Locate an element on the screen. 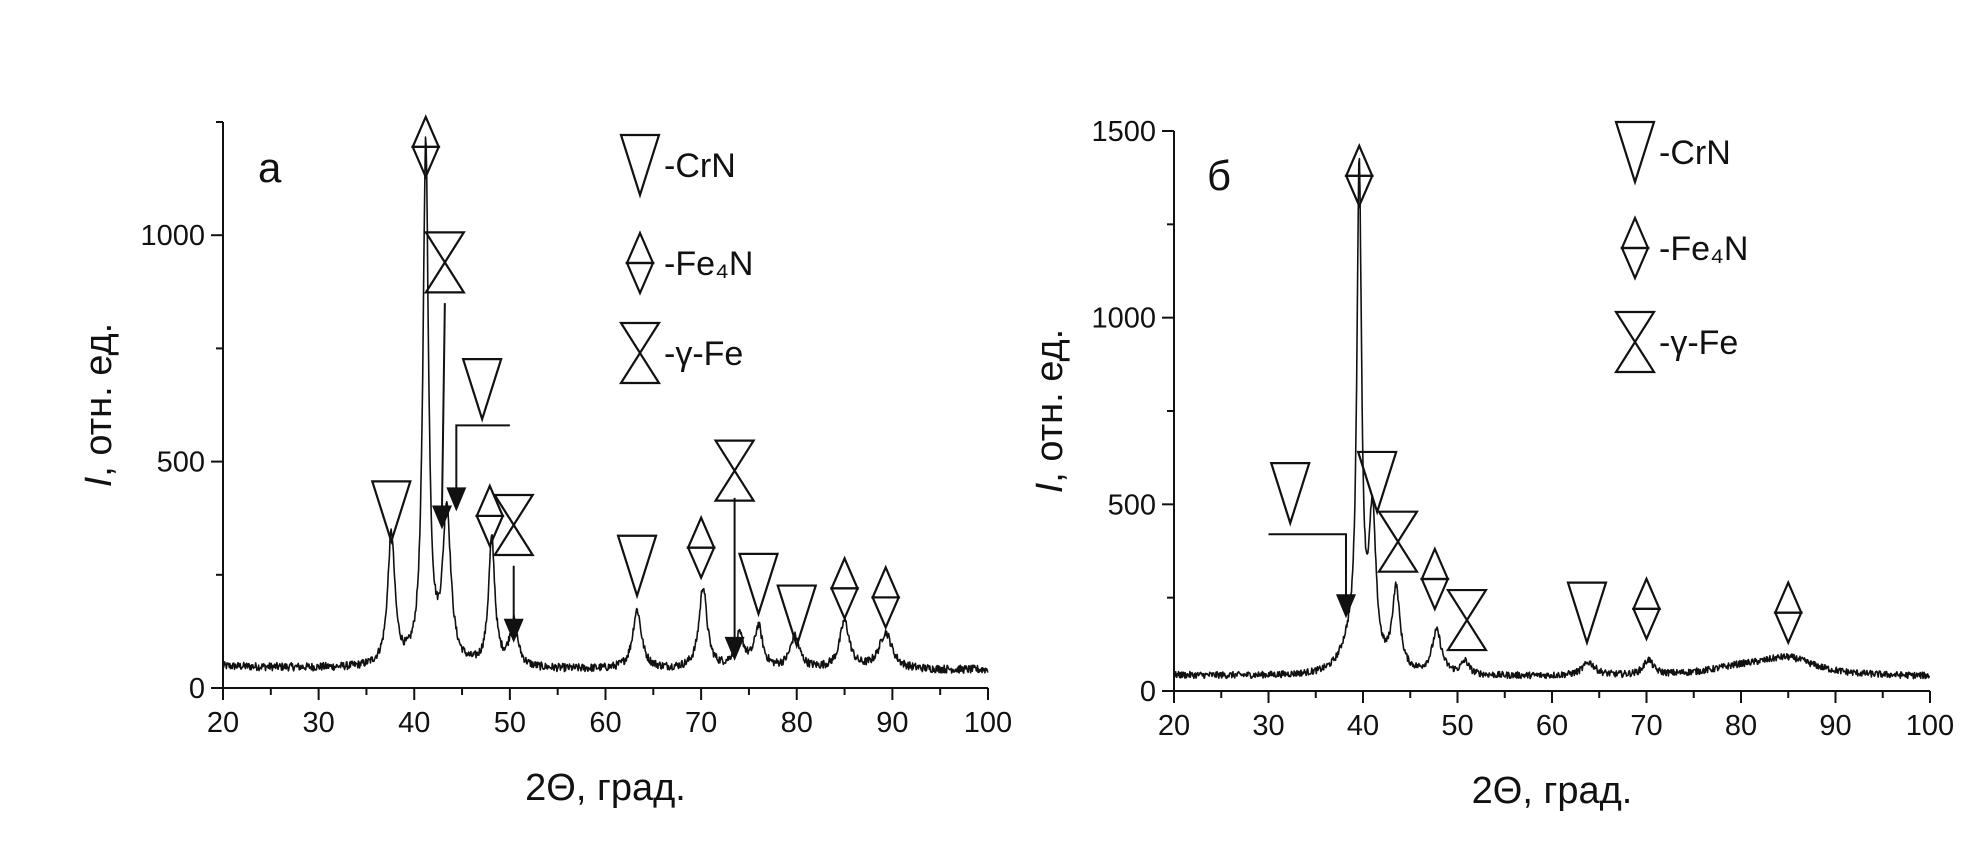 The width and height of the screenshot is (1988, 843). panel-letter: б is located at coordinates (1219, 175).